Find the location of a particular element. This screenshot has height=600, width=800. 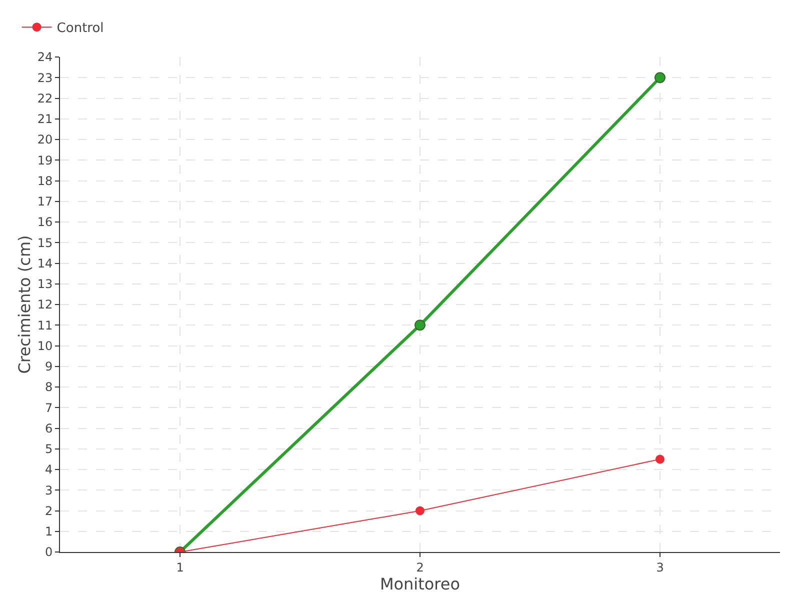

x-tick-label: 3 is located at coordinates (660, 567).